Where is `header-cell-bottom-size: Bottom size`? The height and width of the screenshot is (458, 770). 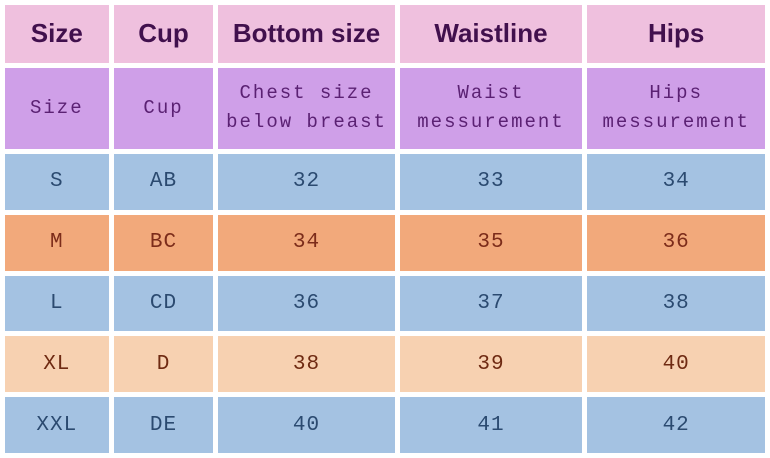 header-cell-bottom-size: Bottom size is located at coordinates (306, 34).